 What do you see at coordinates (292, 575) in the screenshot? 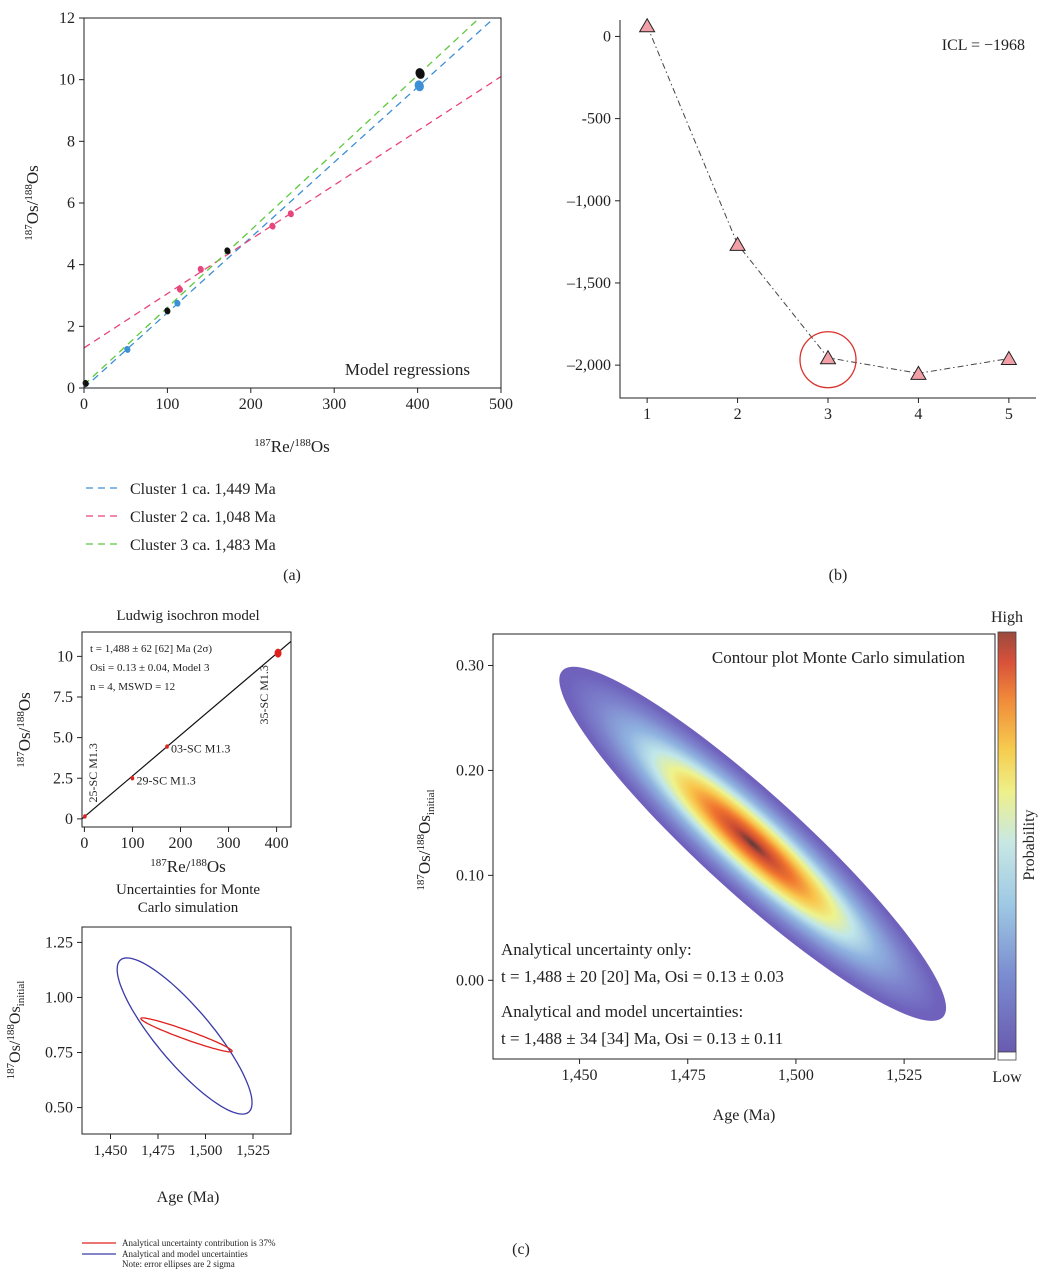
I see `panel-a-caption: (a)` at bounding box center [292, 575].